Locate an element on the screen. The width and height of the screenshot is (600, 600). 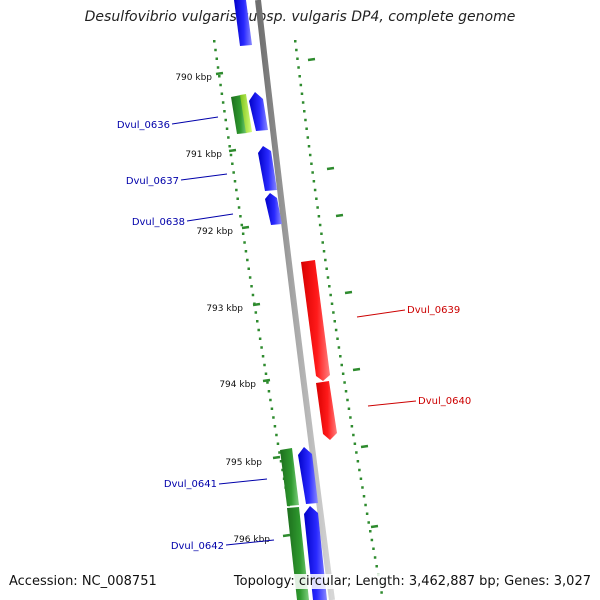
gene-dvul-0637-arrow is located at coordinates (267, 168).